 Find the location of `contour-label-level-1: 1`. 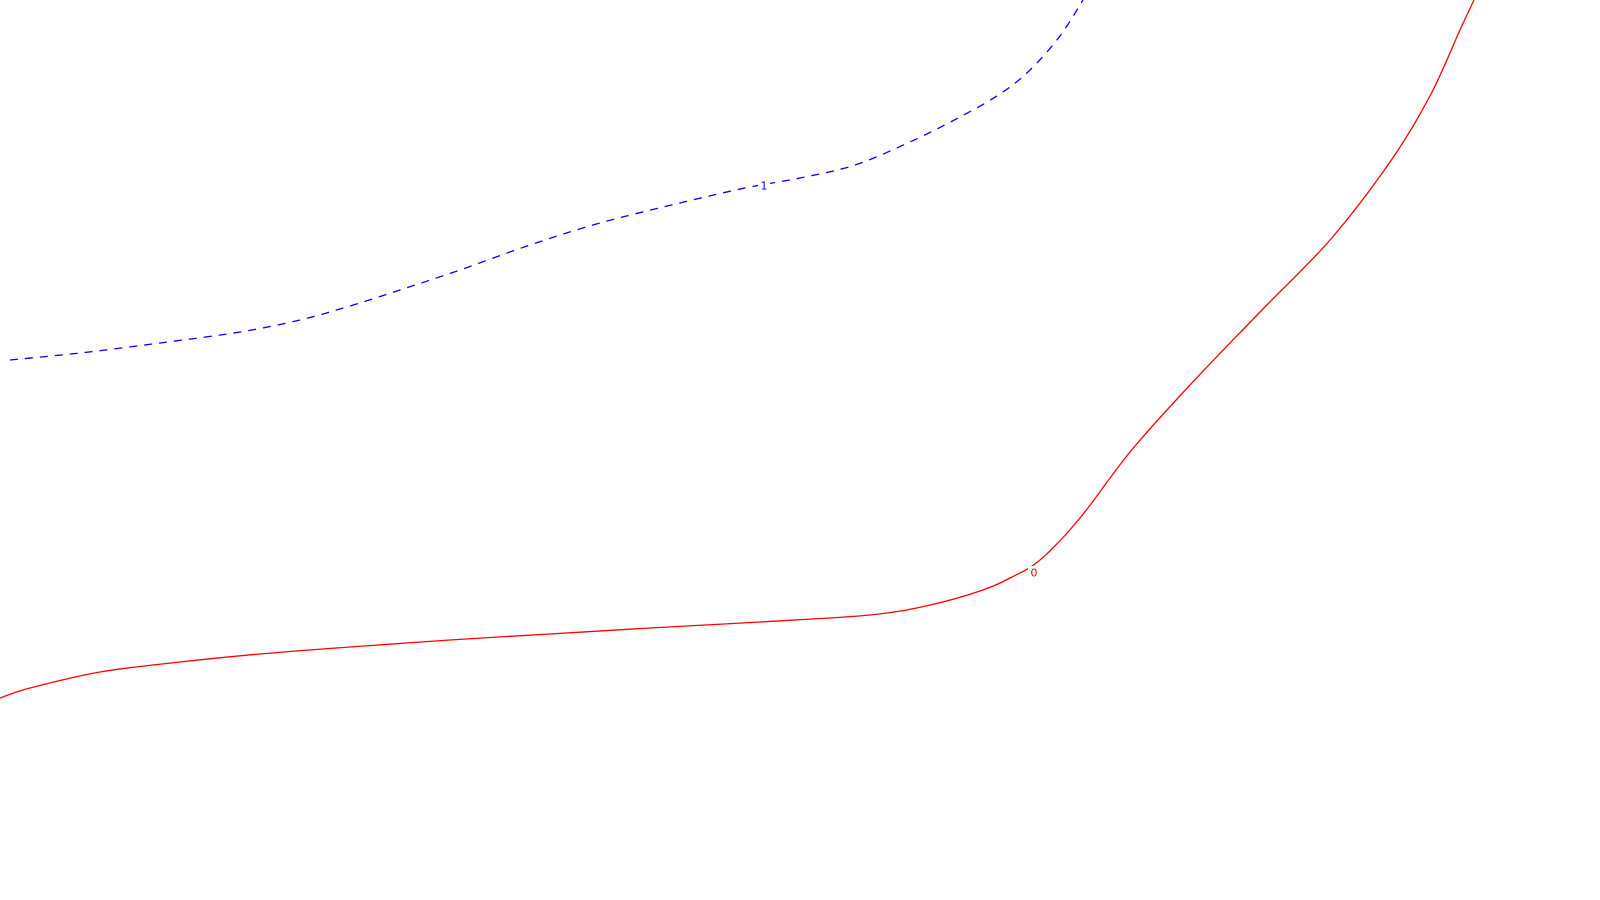

contour-label-level-1: 1 is located at coordinates (764, 186).